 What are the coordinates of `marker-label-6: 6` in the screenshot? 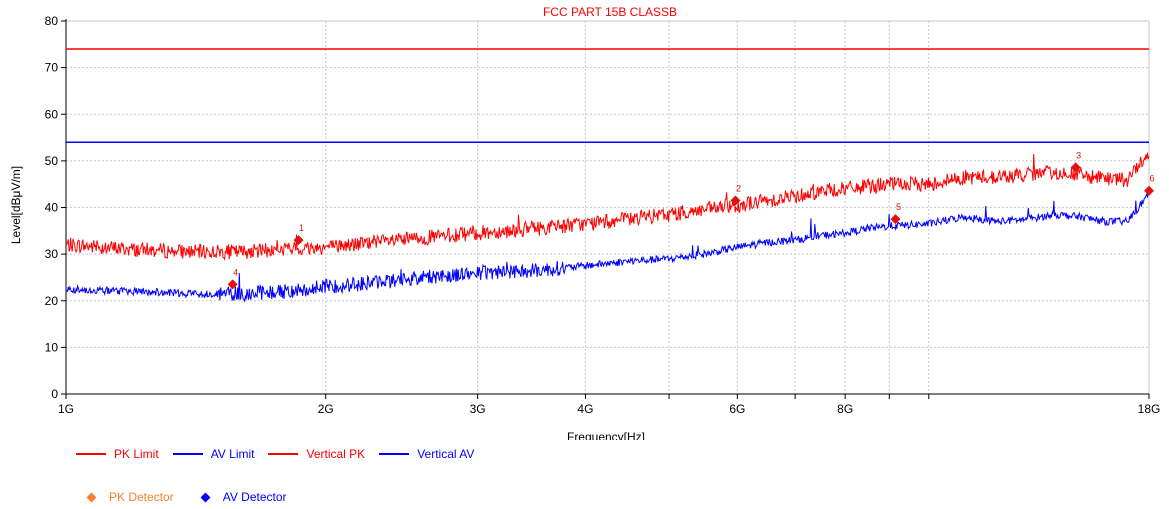 It's located at (1151, 179).